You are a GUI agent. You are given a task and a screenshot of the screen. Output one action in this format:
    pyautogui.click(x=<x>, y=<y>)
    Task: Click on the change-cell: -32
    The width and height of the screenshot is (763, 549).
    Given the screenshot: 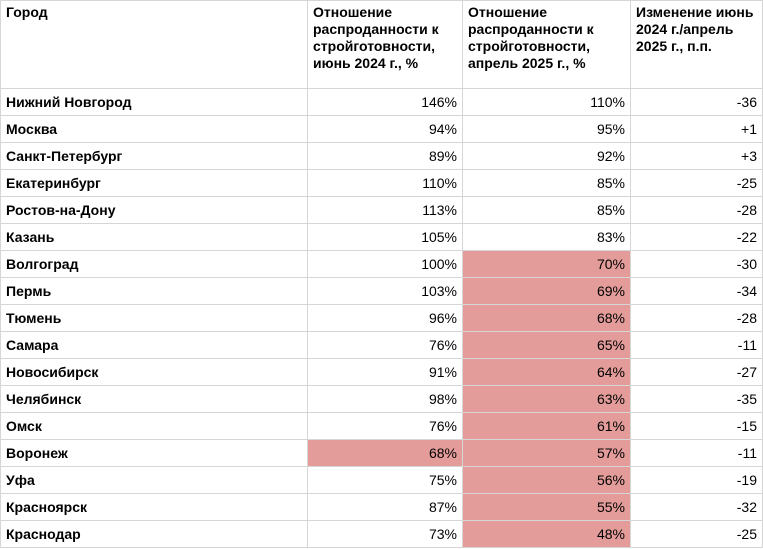 What is the action you would take?
    pyautogui.click(x=696, y=507)
    